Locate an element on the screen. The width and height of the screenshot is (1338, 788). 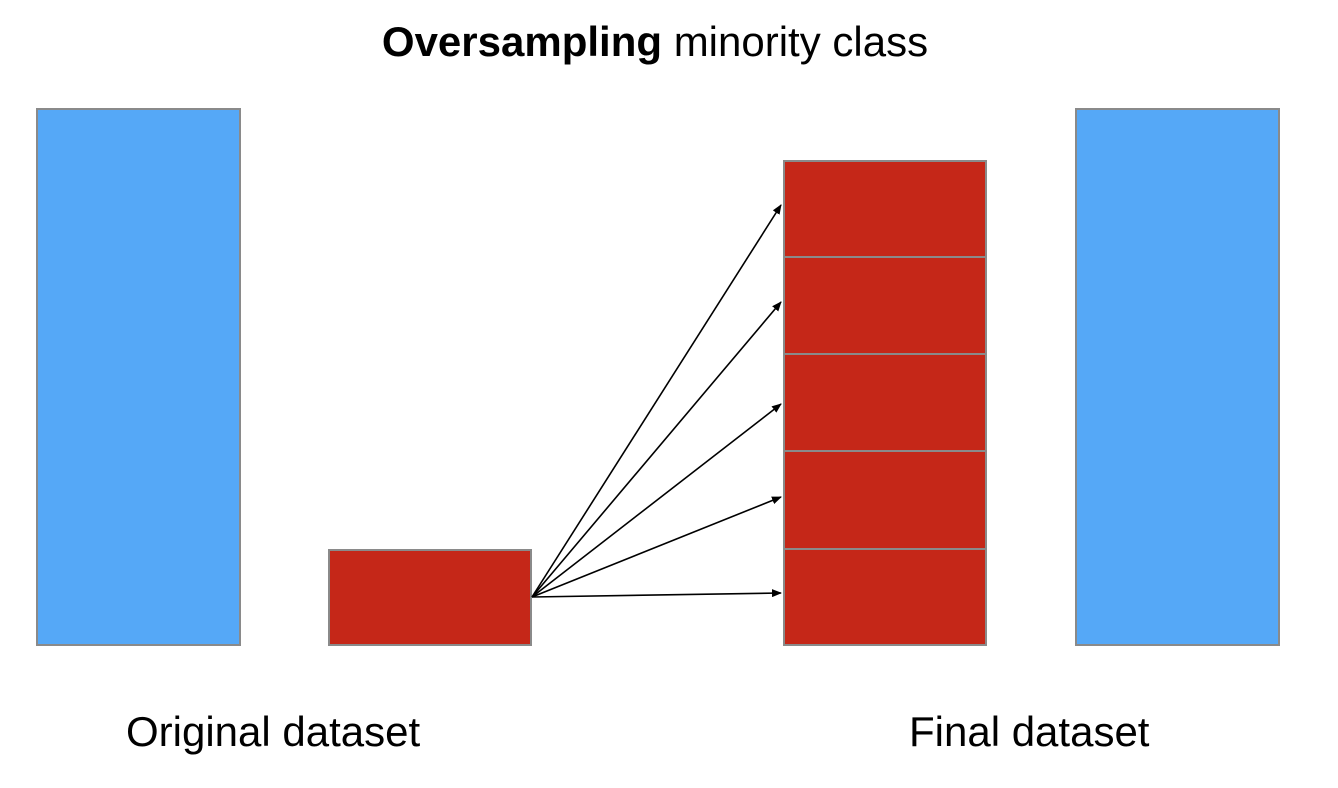
diagram-title: Oversampling minority class is located at coordinates (655, 42).